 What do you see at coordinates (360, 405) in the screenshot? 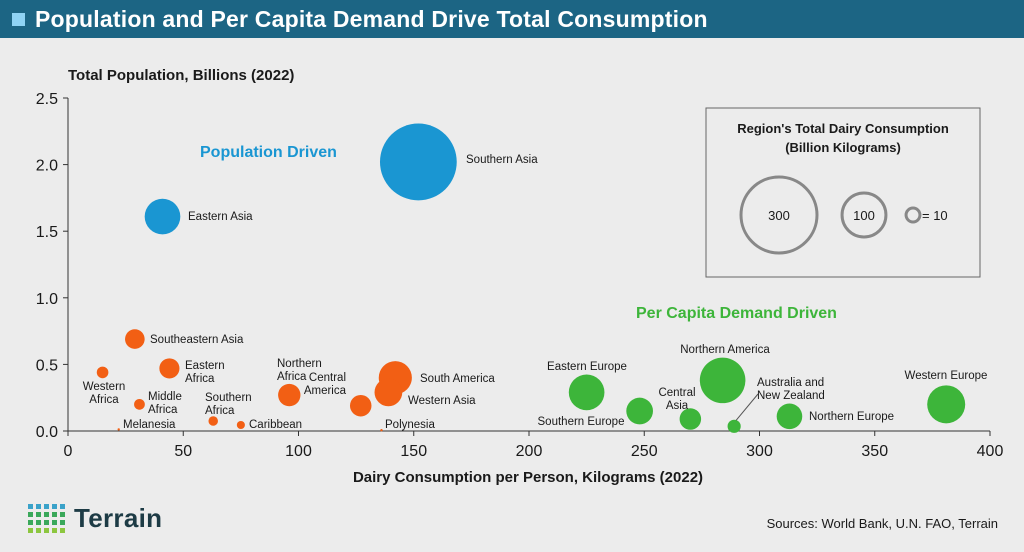
I see `bubble-central-america` at bounding box center [360, 405].